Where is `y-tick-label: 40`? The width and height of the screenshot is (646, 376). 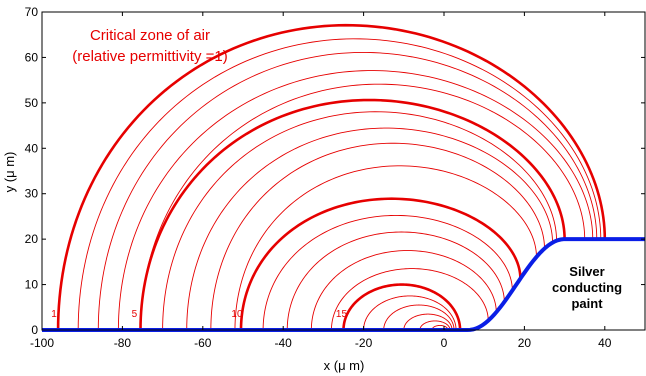
y-tick-label: 40 is located at coordinates (32, 148).